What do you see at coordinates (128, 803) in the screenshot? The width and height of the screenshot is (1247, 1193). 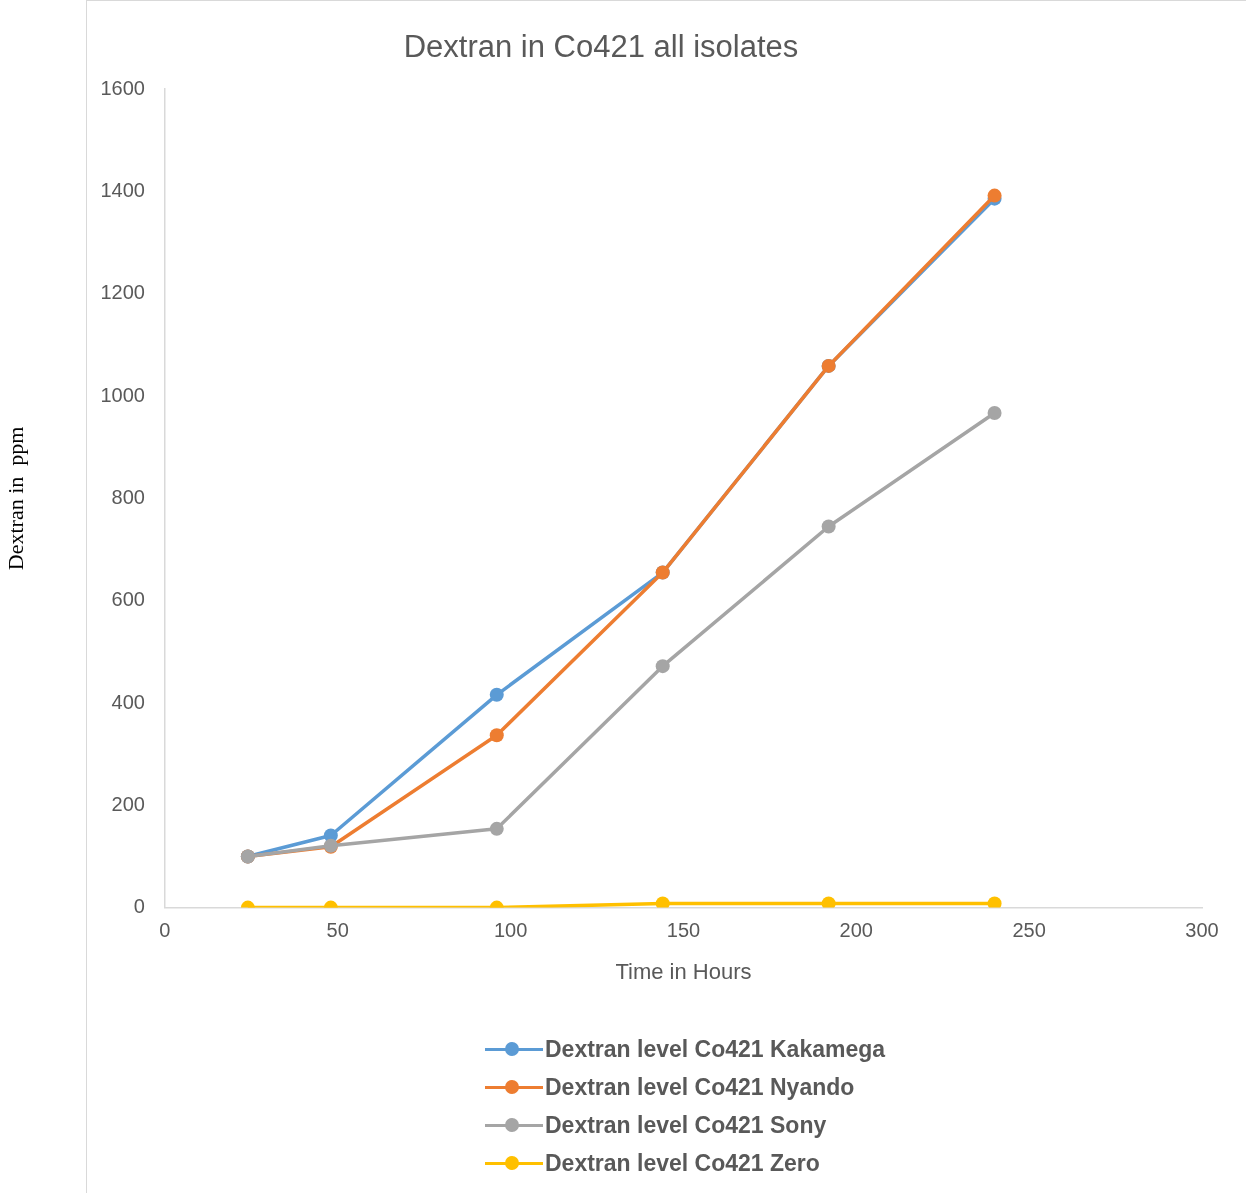 I see `y-tick-label: 200` at bounding box center [128, 803].